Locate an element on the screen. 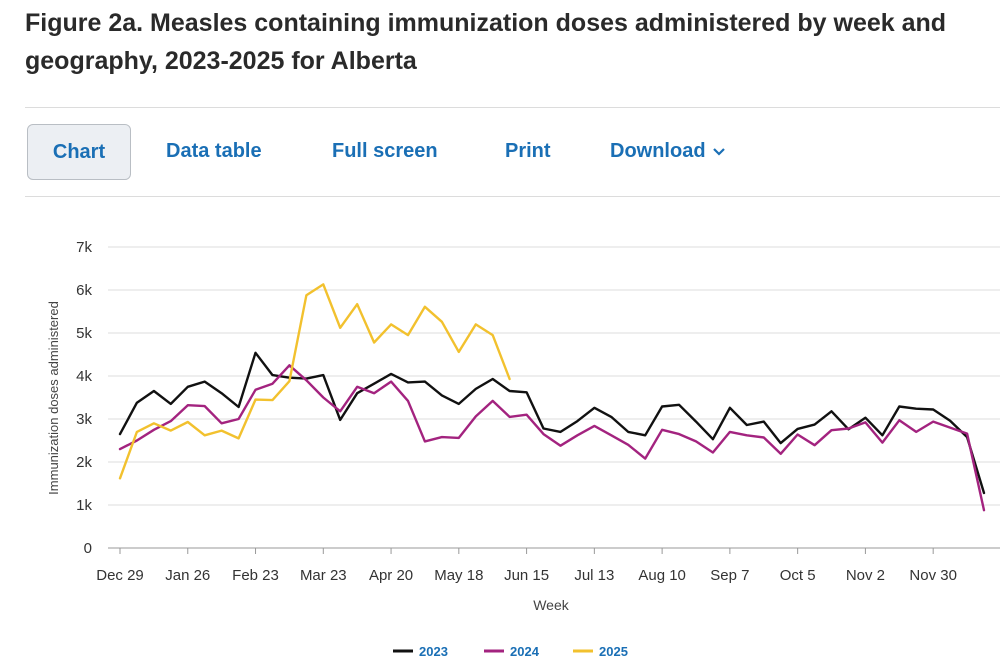 Image resolution: width=1000 pixels, height=659 pixels. y-tick-label: 0 is located at coordinates (88, 548).